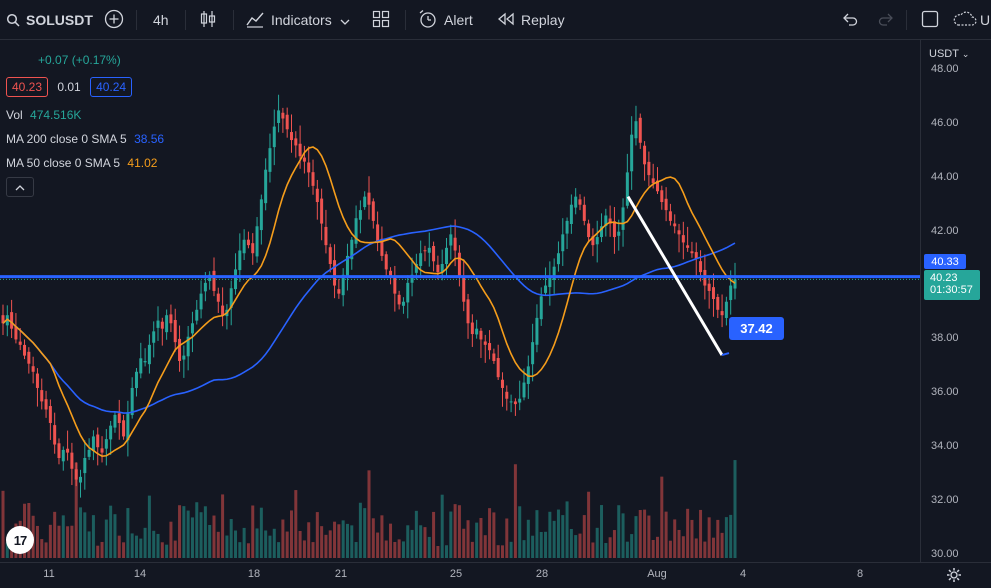 The height and width of the screenshot is (588, 991). I want to click on price-tick-label: 42.00, so click(945, 230).